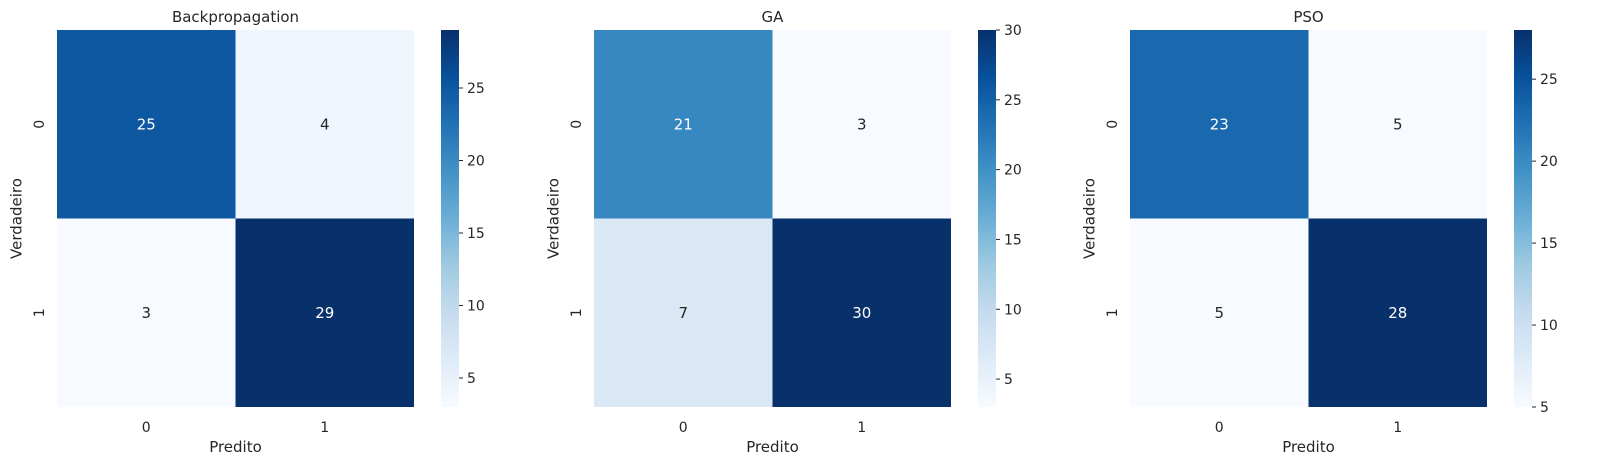  I want to click on cell-value-label: 4, so click(325, 124).